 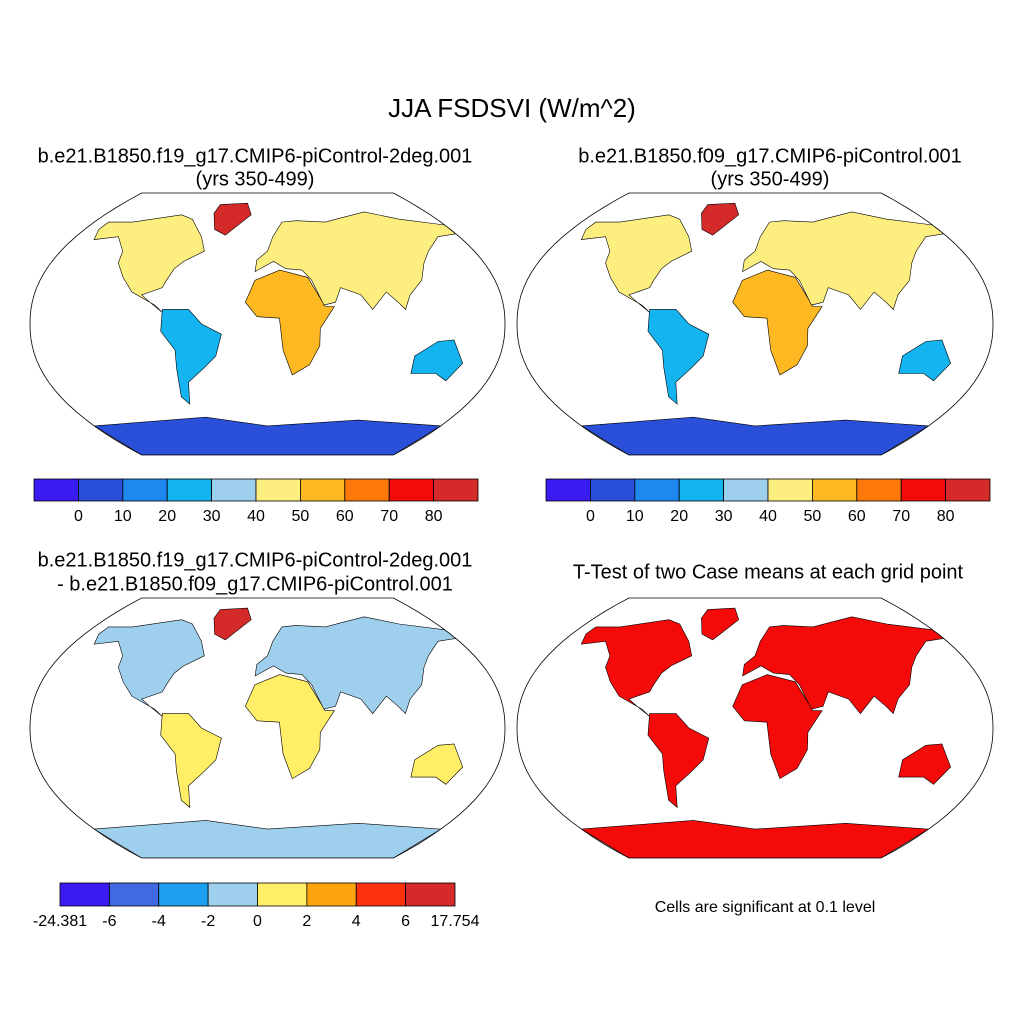 What do you see at coordinates (301, 516) in the screenshot?
I see `colorbar-tick-label: 50` at bounding box center [301, 516].